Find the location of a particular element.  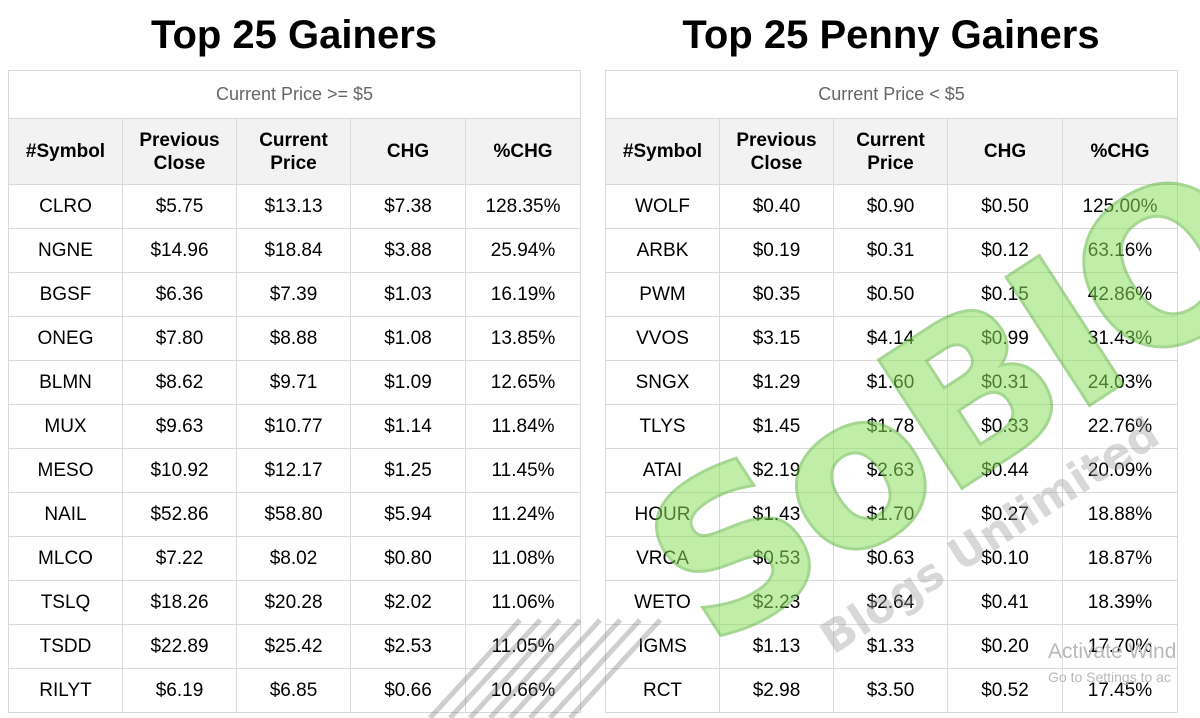

table-row: HOUR $1.43 $1.70 $0.27 18.88% is located at coordinates (891, 514).